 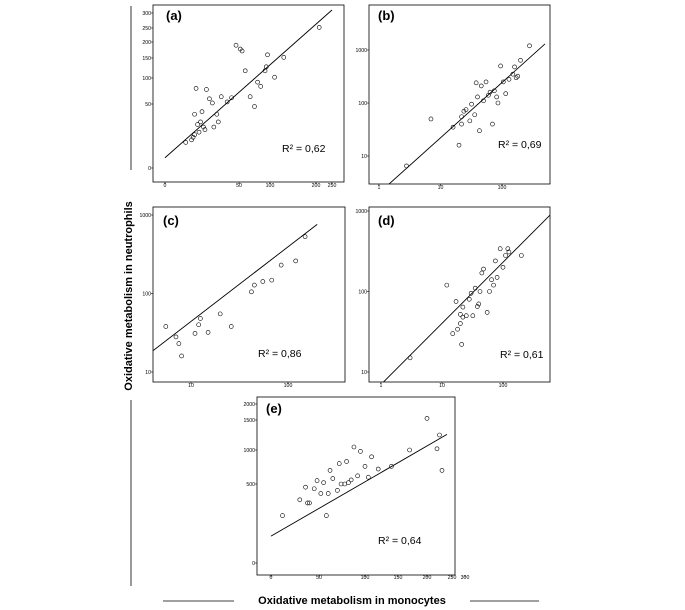 I want to click on x-tick-label: 250, so click(x=332, y=186).